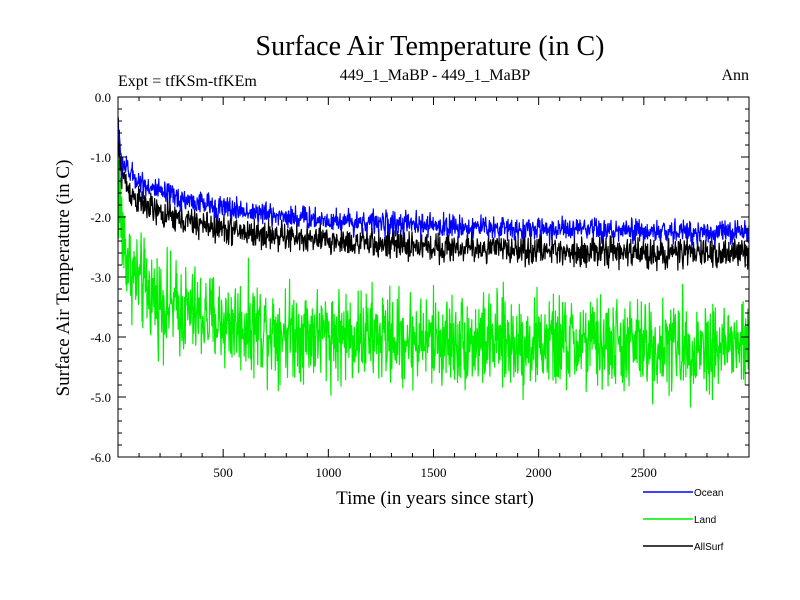  What do you see at coordinates (223, 472) in the screenshot?
I see `x-tick-label: 500` at bounding box center [223, 472].